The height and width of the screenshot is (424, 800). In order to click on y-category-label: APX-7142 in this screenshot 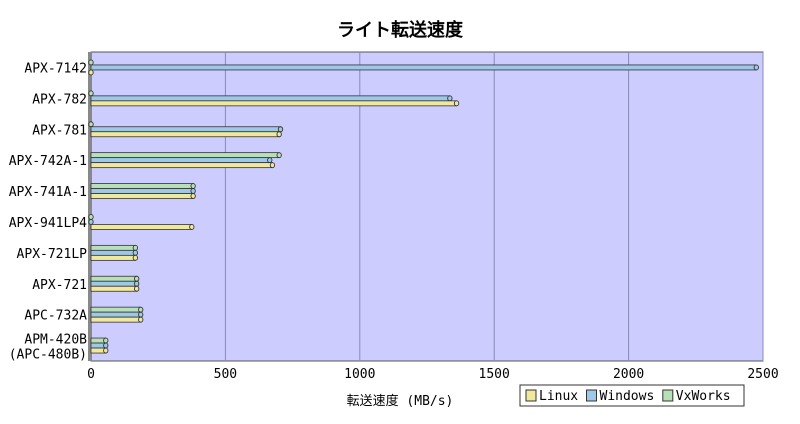, I will do `click(55, 68)`.